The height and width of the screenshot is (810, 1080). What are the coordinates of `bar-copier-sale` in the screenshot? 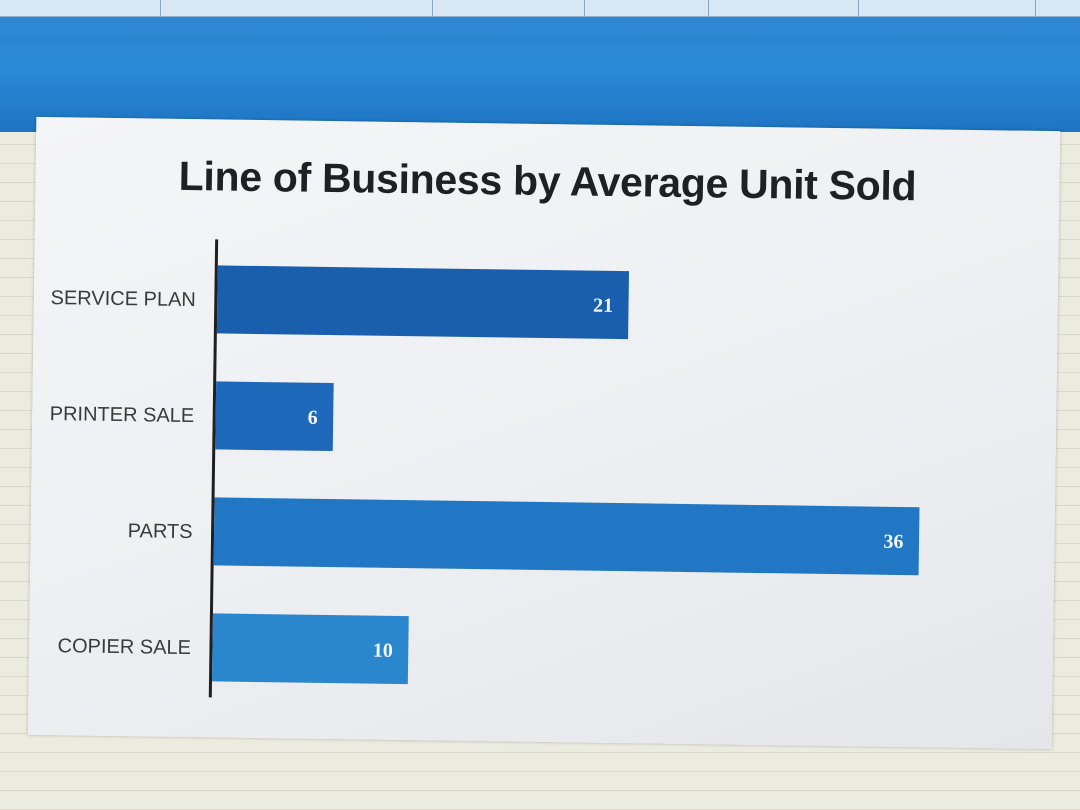 It's located at (310, 649).